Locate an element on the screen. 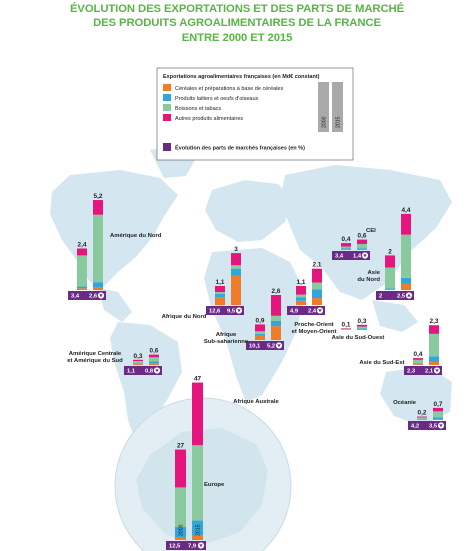 The height and width of the screenshot is (551, 474). market-share-2015: 1,4 is located at coordinates (357, 257).